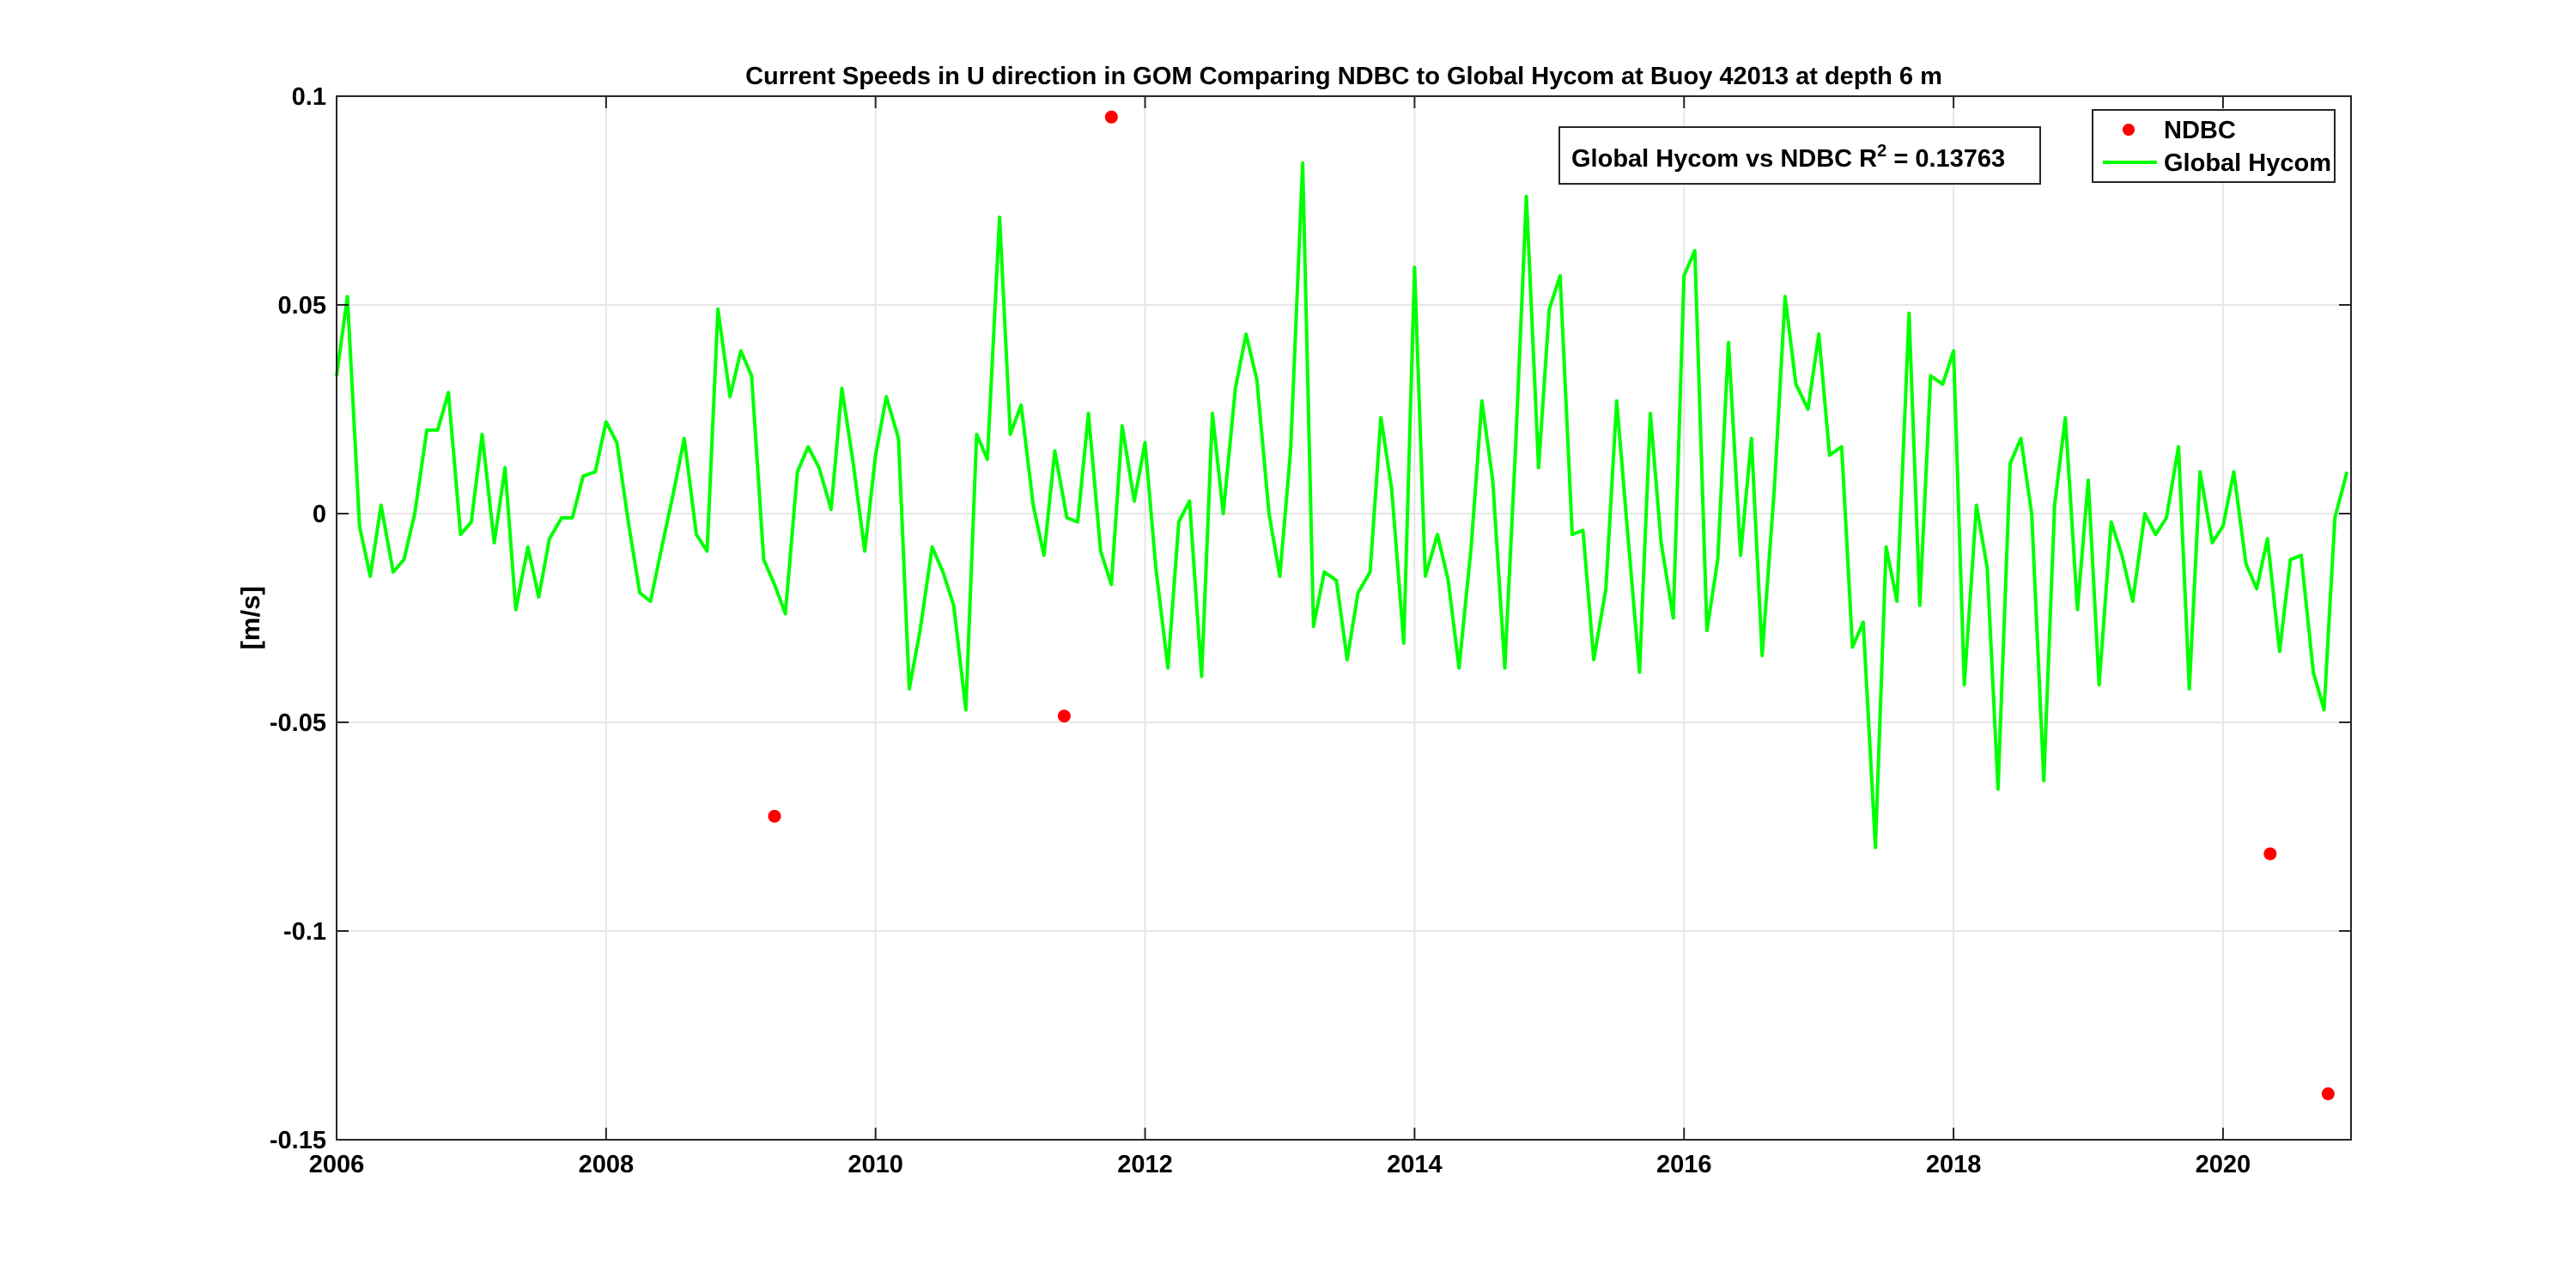 This screenshot has width=2576, height=1272. I want to click on x-tick-label: 2020, so click(2223, 1164).